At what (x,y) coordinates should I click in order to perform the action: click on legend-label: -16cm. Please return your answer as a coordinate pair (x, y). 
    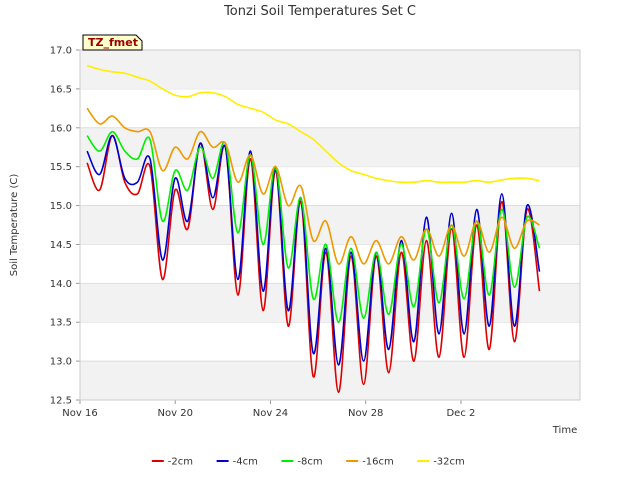
    Looking at the image, I should click on (378, 462).